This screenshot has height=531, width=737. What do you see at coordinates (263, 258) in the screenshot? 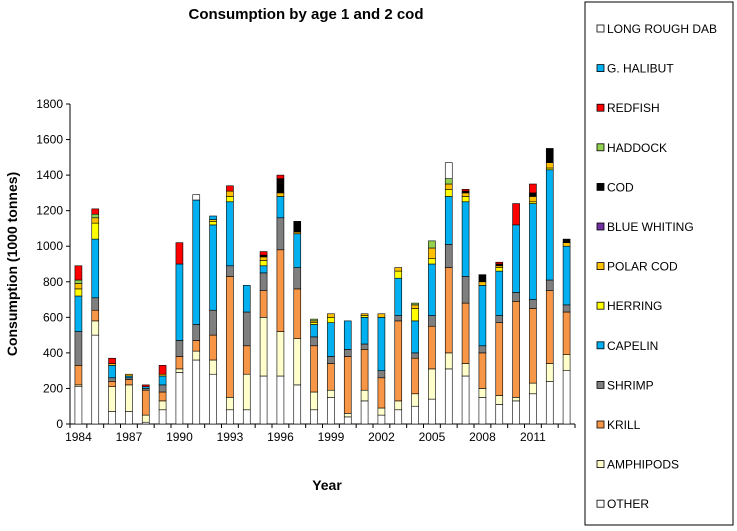
I see `bar-segment-polar-cod-1995` at bounding box center [263, 258].